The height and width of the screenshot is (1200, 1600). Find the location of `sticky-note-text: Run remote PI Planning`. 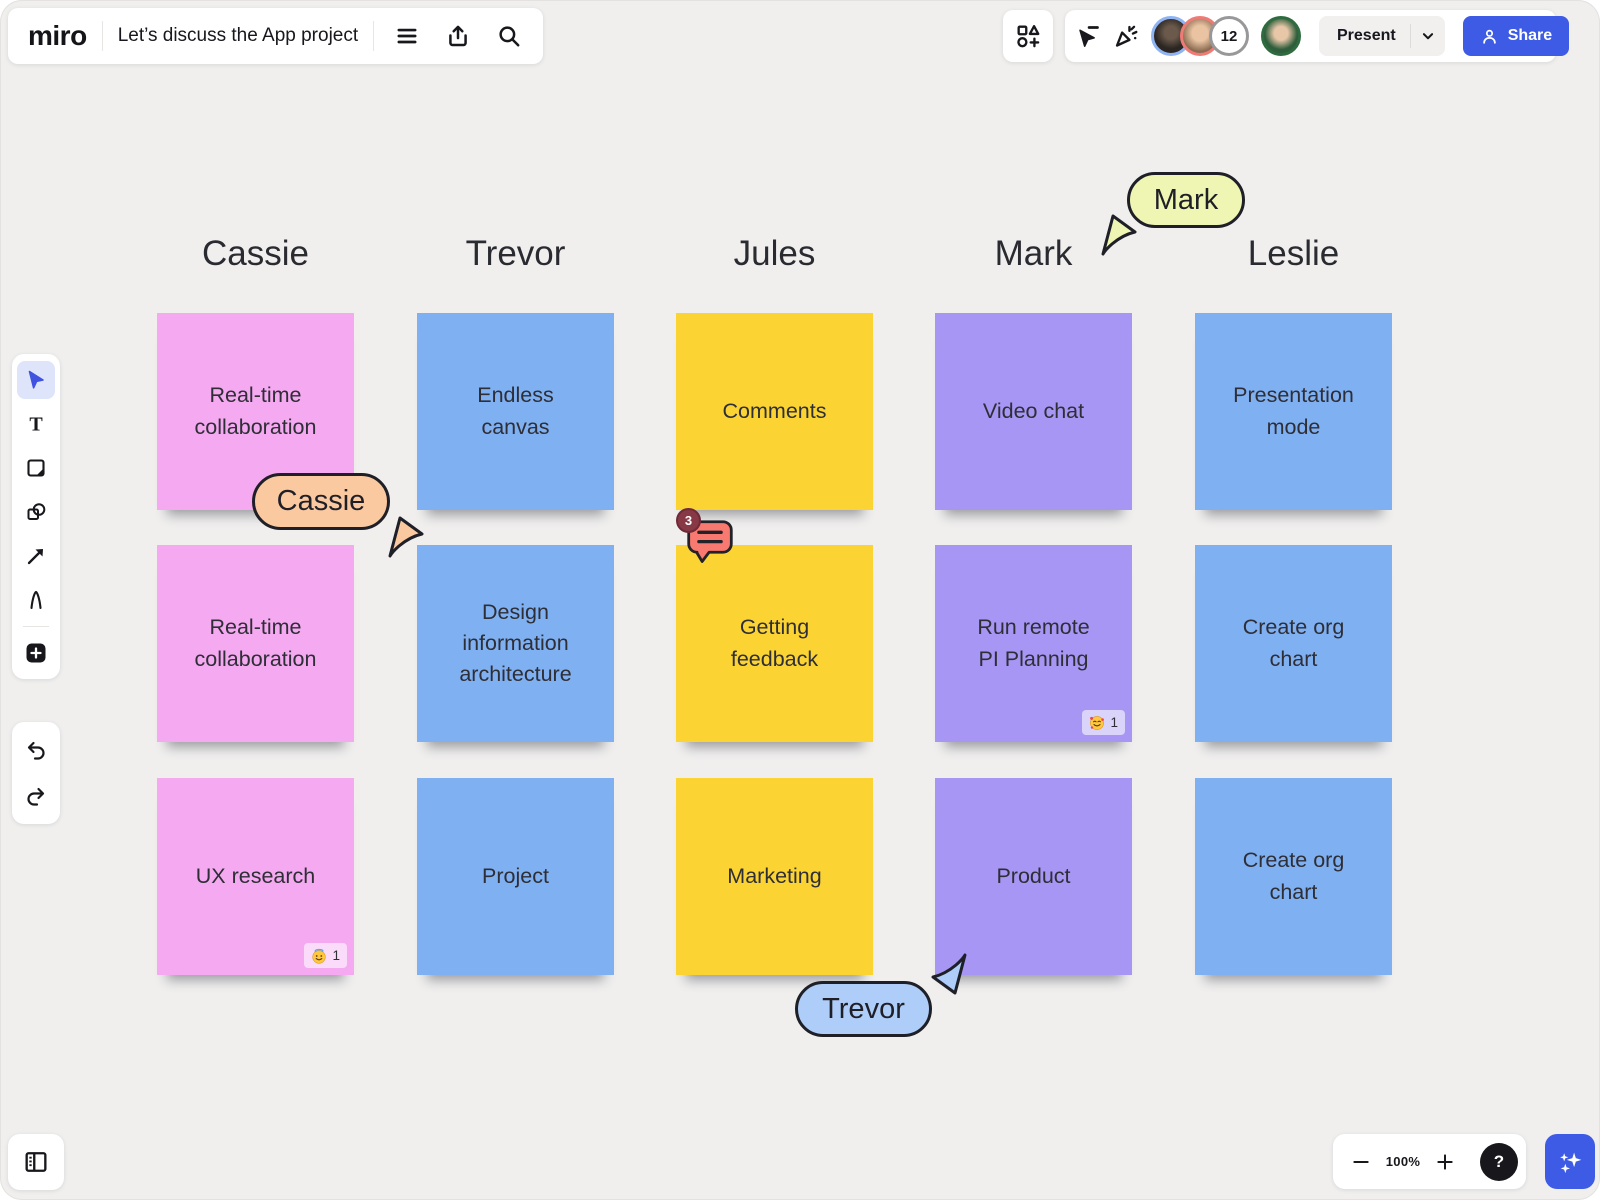

sticky-note-text: Run remote PI Planning is located at coordinates (1033, 643).